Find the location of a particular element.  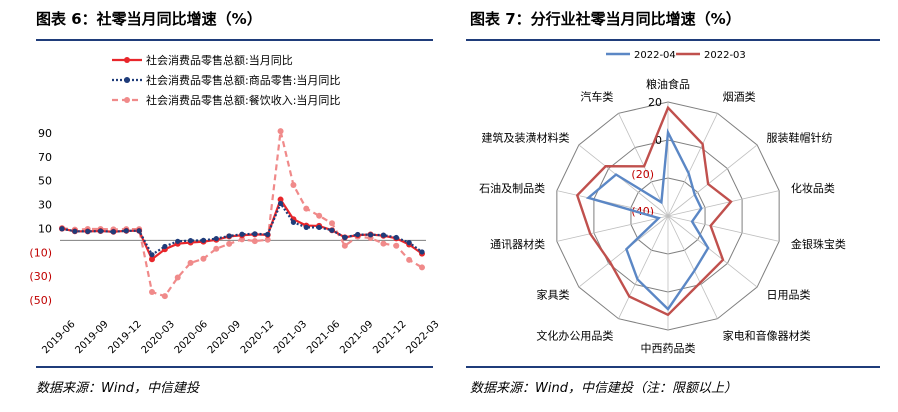

radar-category-label: 石油及制品类 is located at coordinates (512, 188).